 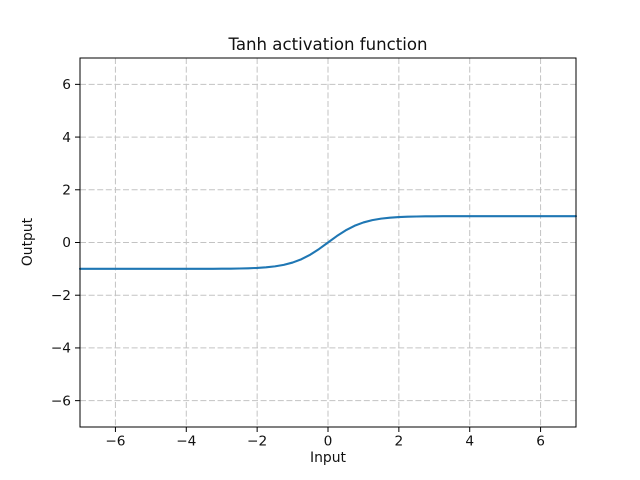 What do you see at coordinates (66, 85) in the screenshot?
I see `y-tick-label: 6` at bounding box center [66, 85].